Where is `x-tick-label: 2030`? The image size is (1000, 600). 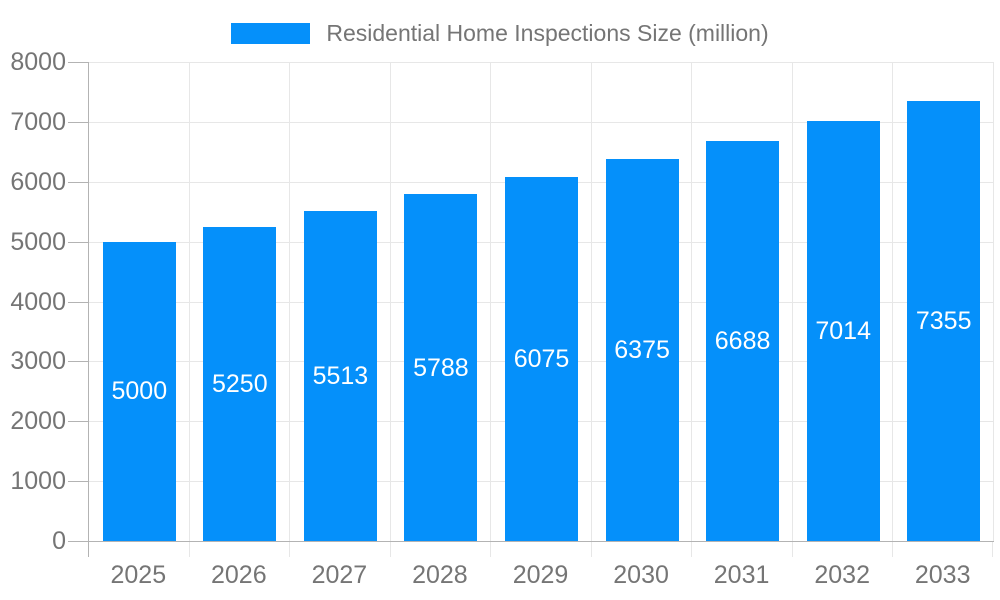
x-tick-label: 2030 is located at coordinates (641, 575).